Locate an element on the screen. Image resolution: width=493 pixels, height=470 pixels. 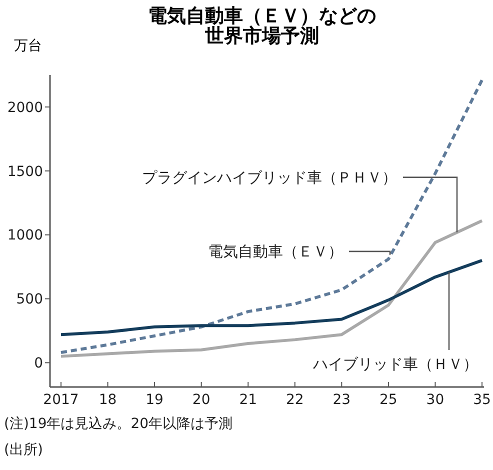
y-tick-label: 500 is located at coordinates (29, 300).